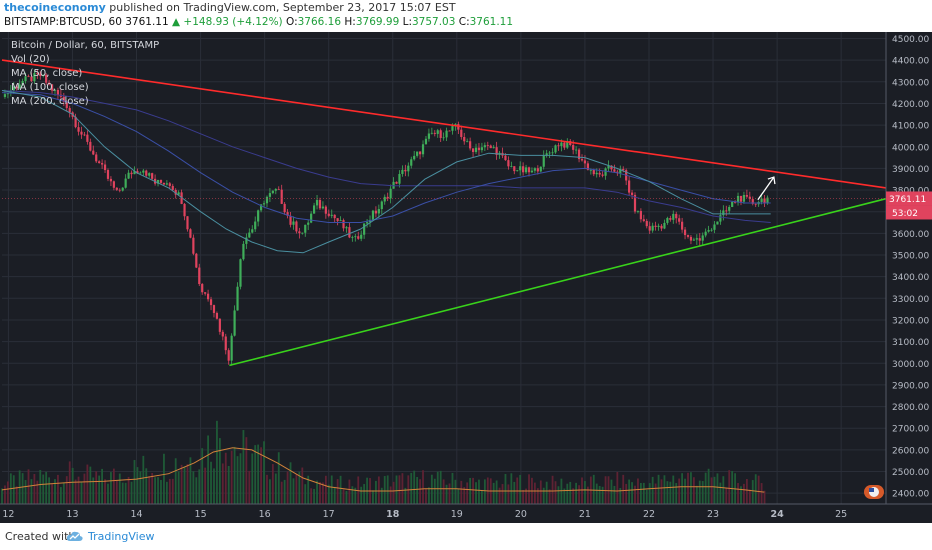 This screenshot has height=550, width=932. I want to click on author-link: thecoineconomy, so click(55, 7).